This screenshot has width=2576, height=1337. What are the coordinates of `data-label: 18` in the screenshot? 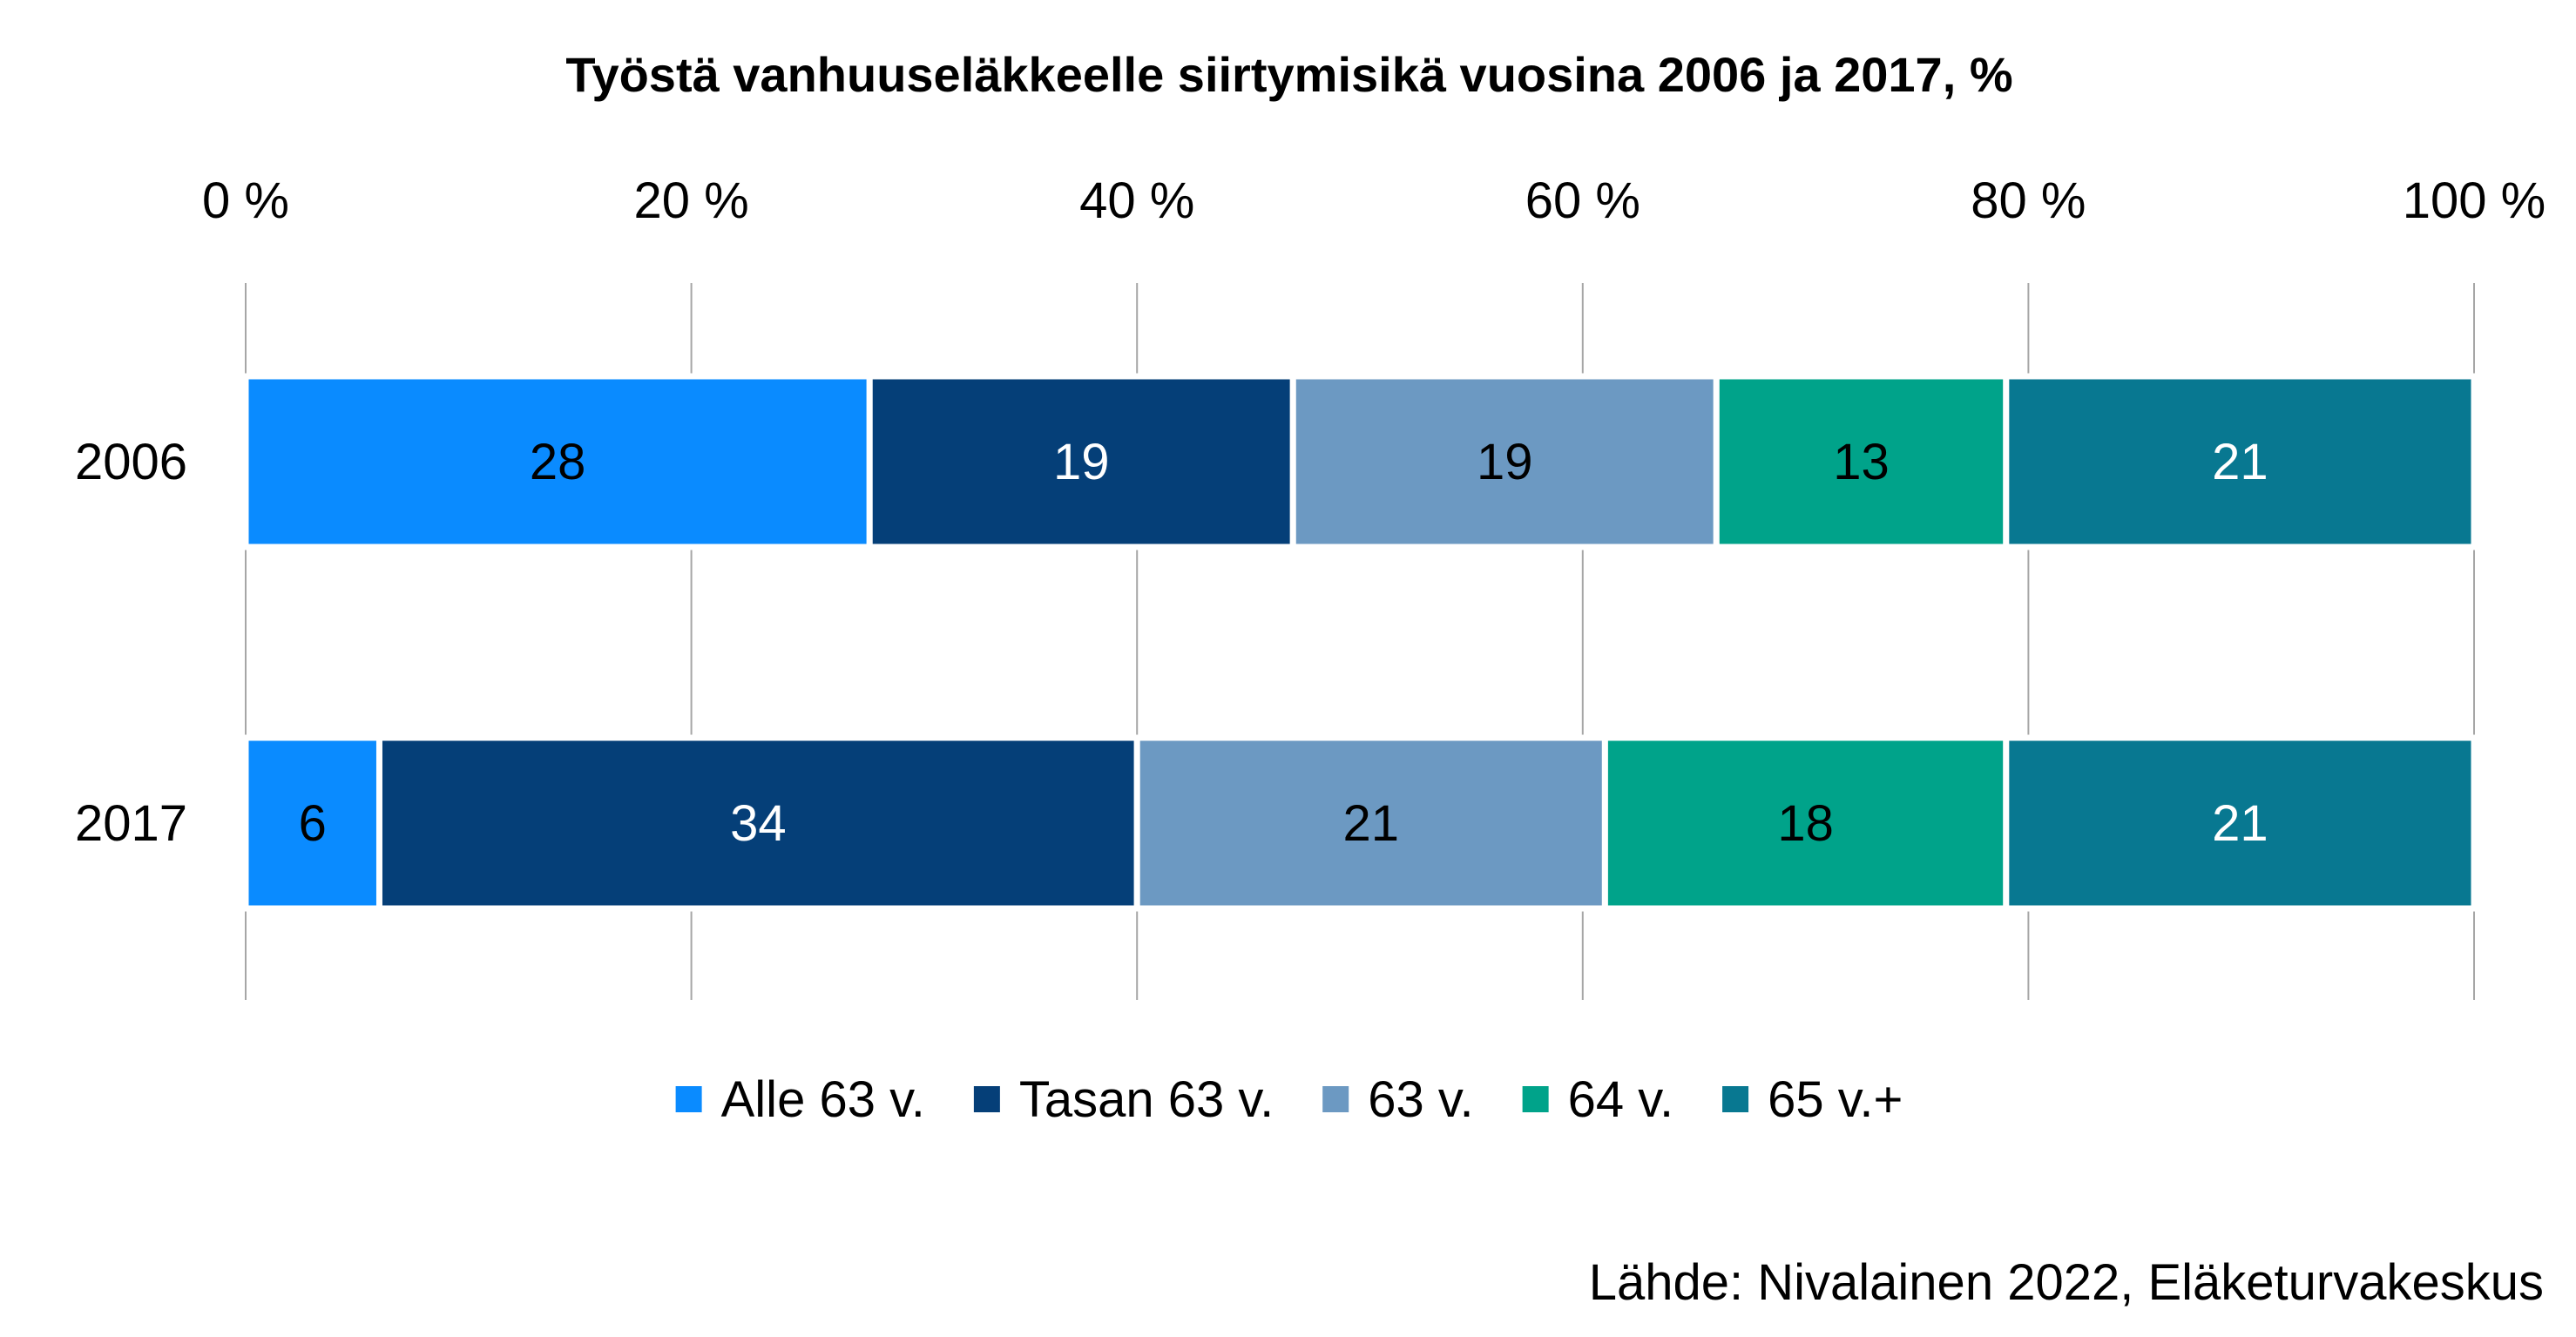 It's located at (1805, 824).